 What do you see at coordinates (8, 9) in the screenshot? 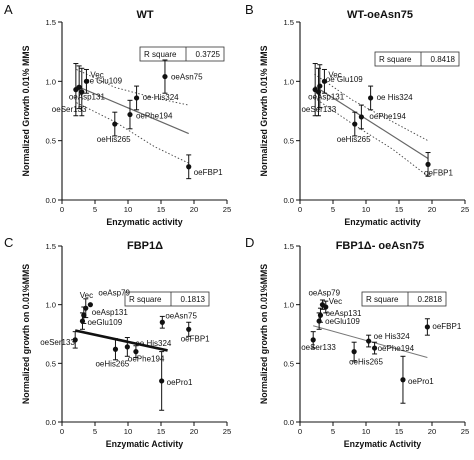
I see `panel-label: A` at bounding box center [8, 9].